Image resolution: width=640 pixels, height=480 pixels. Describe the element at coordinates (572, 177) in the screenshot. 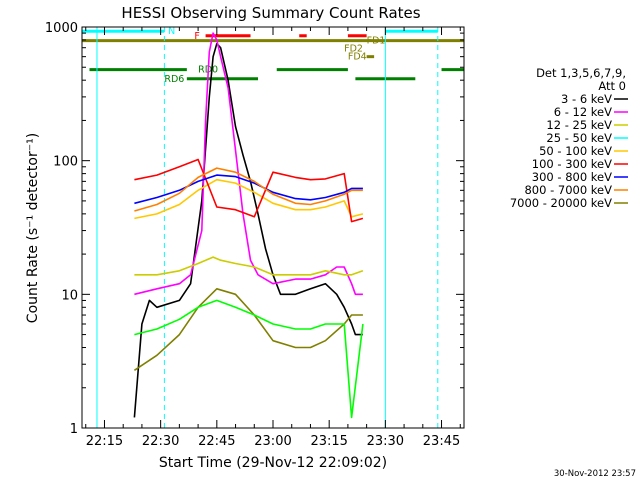

I see `legend-label: 300 - 800 keV` at that location.